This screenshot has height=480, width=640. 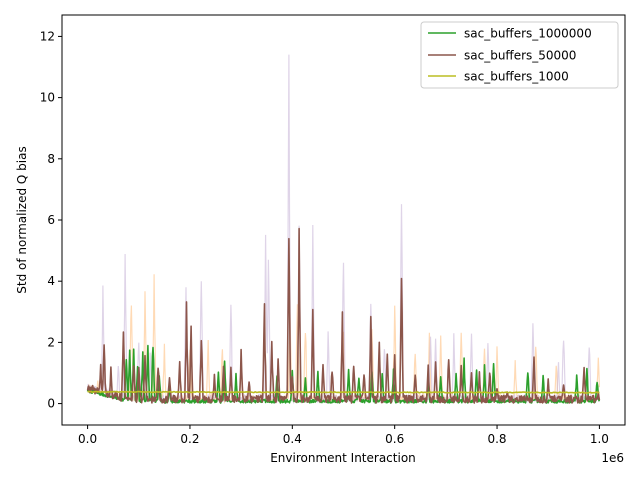 I want to click on legend-label-sac-buffers-50000: sac_buffers_50000, so click(x=520, y=56).